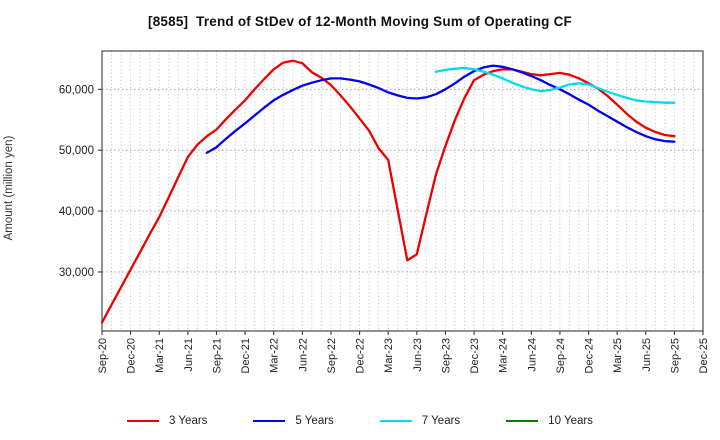 This screenshot has width=720, height=440. I want to click on x-tick-label: Dec-25, so click(704, 355).